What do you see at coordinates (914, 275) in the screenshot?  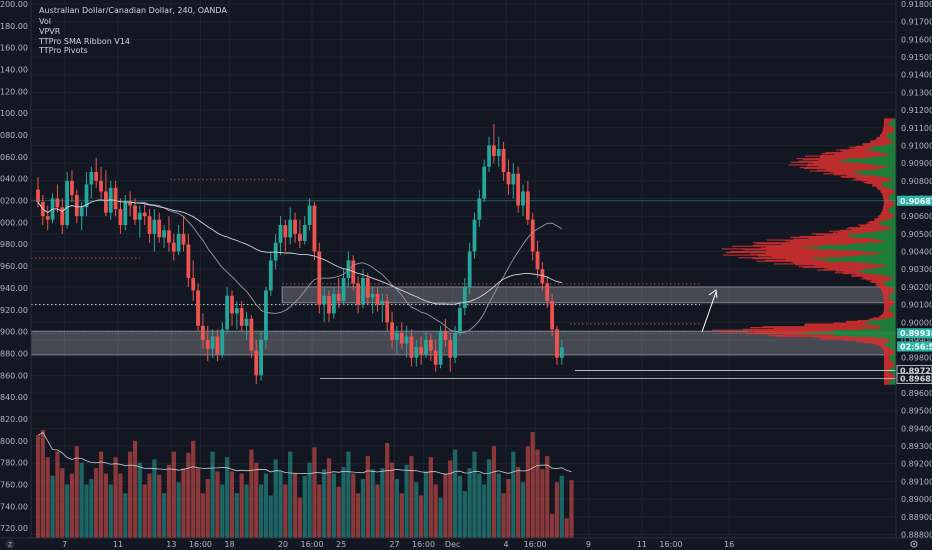 I see `right-axis-panel` at bounding box center [914, 275].